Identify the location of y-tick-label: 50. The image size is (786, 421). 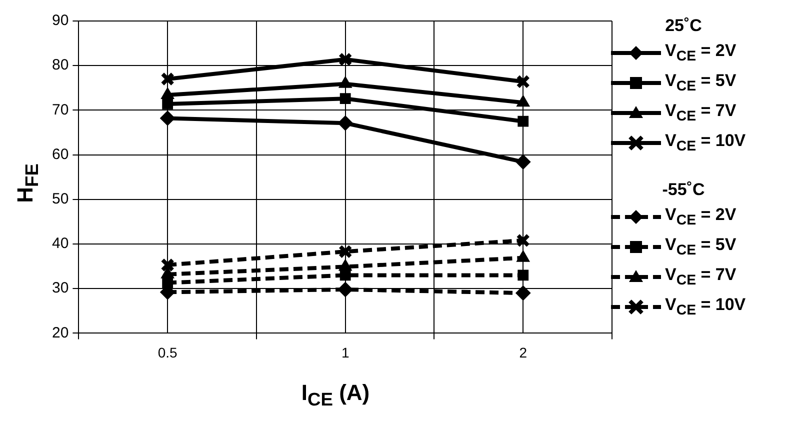
(60, 199).